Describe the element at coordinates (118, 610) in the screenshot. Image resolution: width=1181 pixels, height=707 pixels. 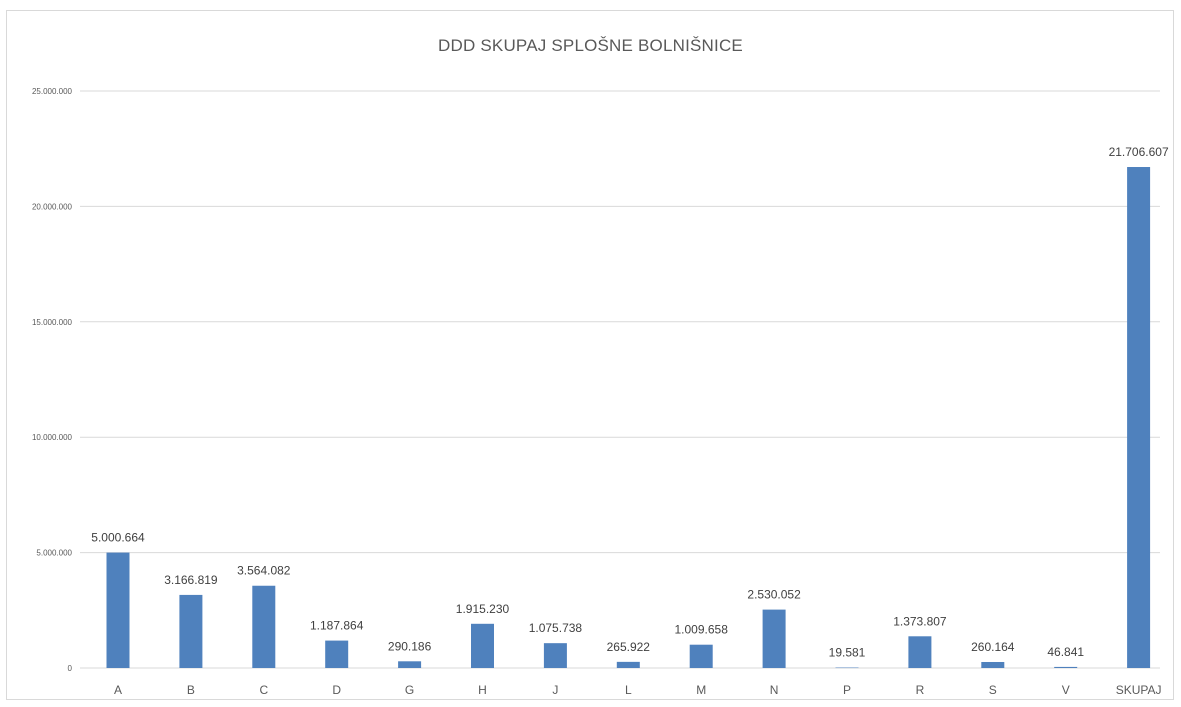
I see `bar-a` at that location.